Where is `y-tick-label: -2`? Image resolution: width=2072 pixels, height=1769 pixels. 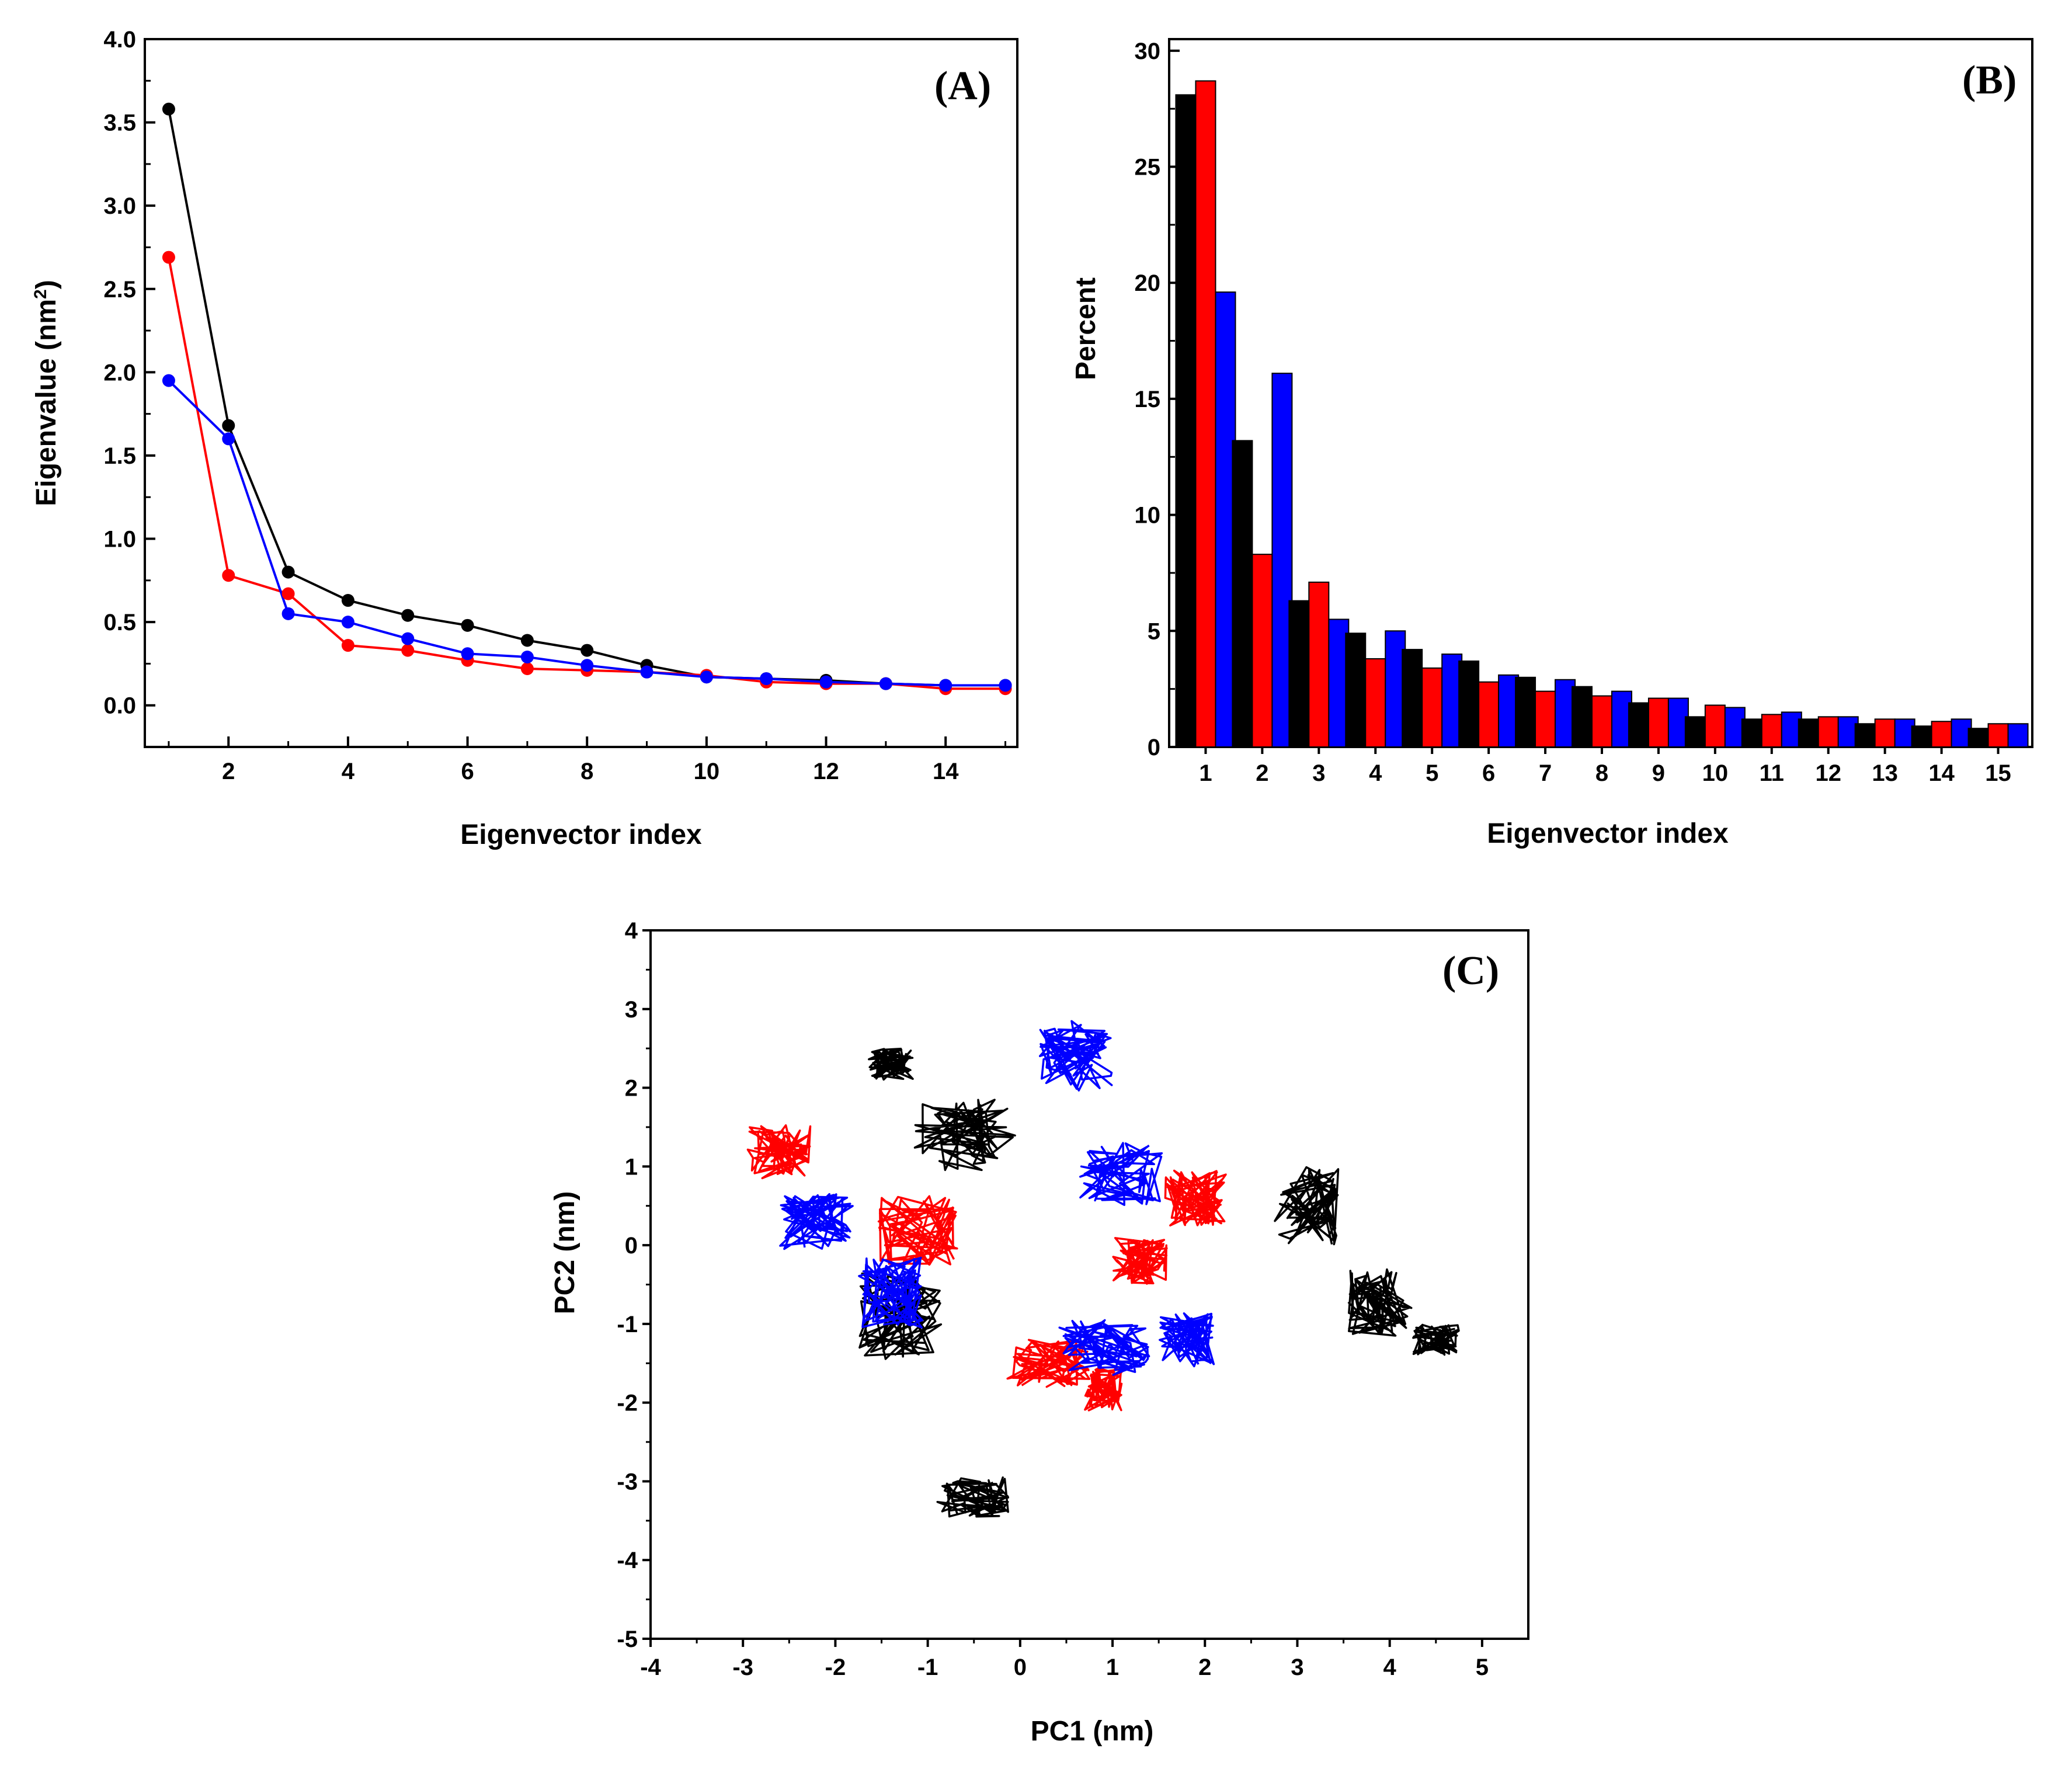
y-tick-label: -2 is located at coordinates (627, 1403).